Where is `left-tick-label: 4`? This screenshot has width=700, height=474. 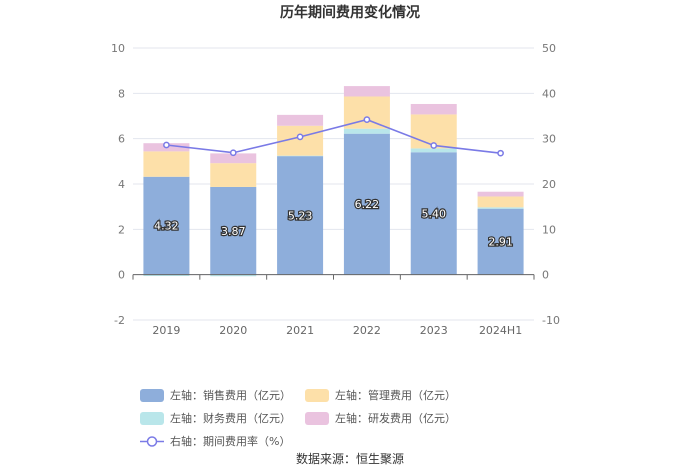 left-tick-label: 4 is located at coordinates (121, 184).